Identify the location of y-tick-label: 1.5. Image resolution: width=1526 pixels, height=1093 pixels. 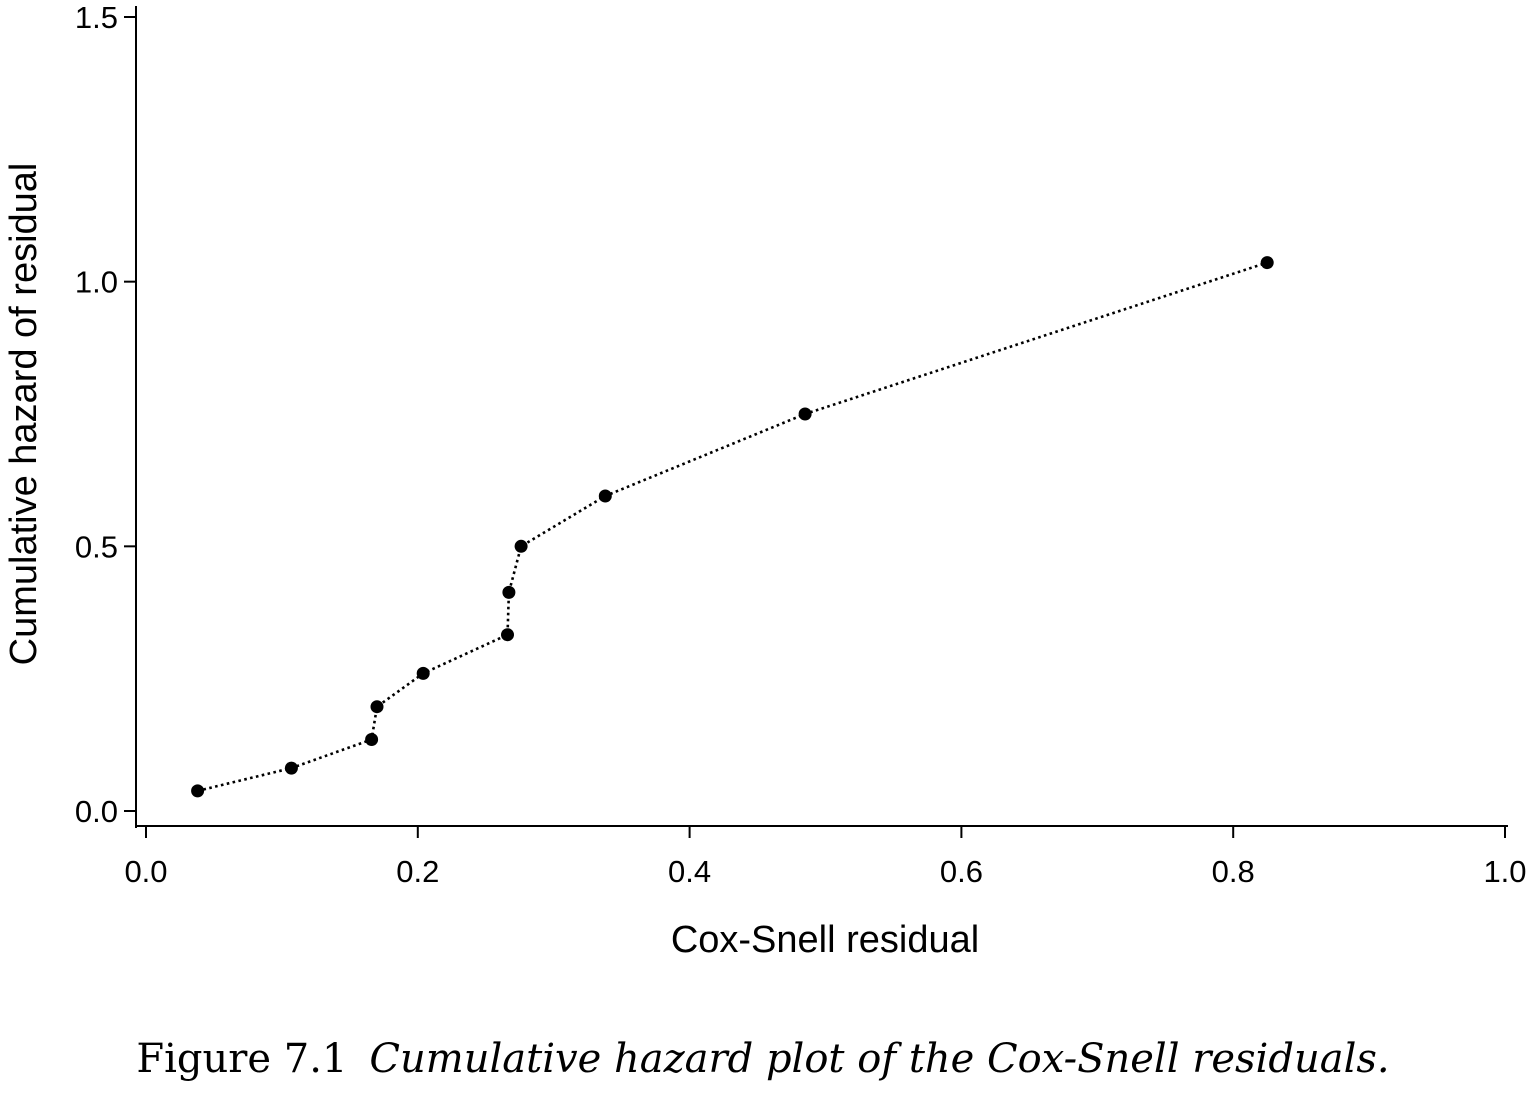
(96, 17).